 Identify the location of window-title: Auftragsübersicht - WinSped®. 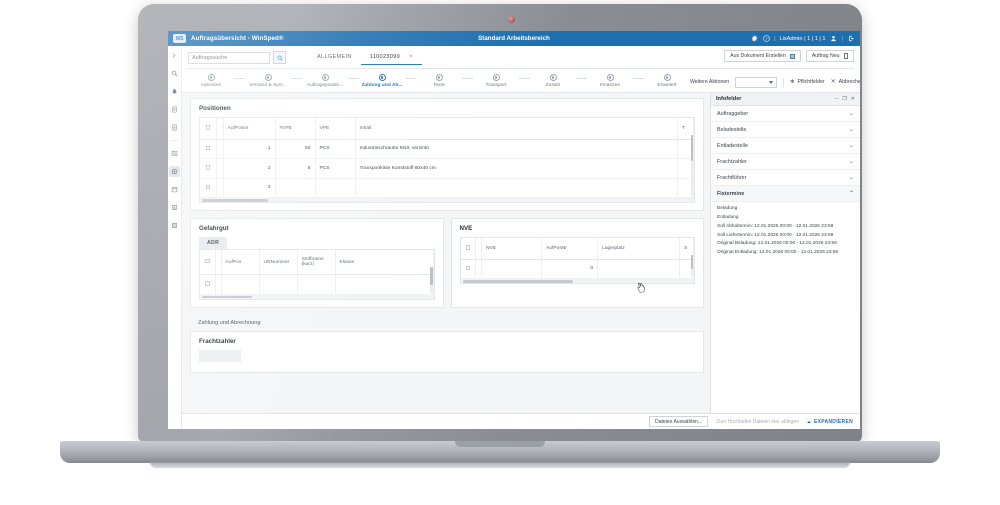
(237, 38).